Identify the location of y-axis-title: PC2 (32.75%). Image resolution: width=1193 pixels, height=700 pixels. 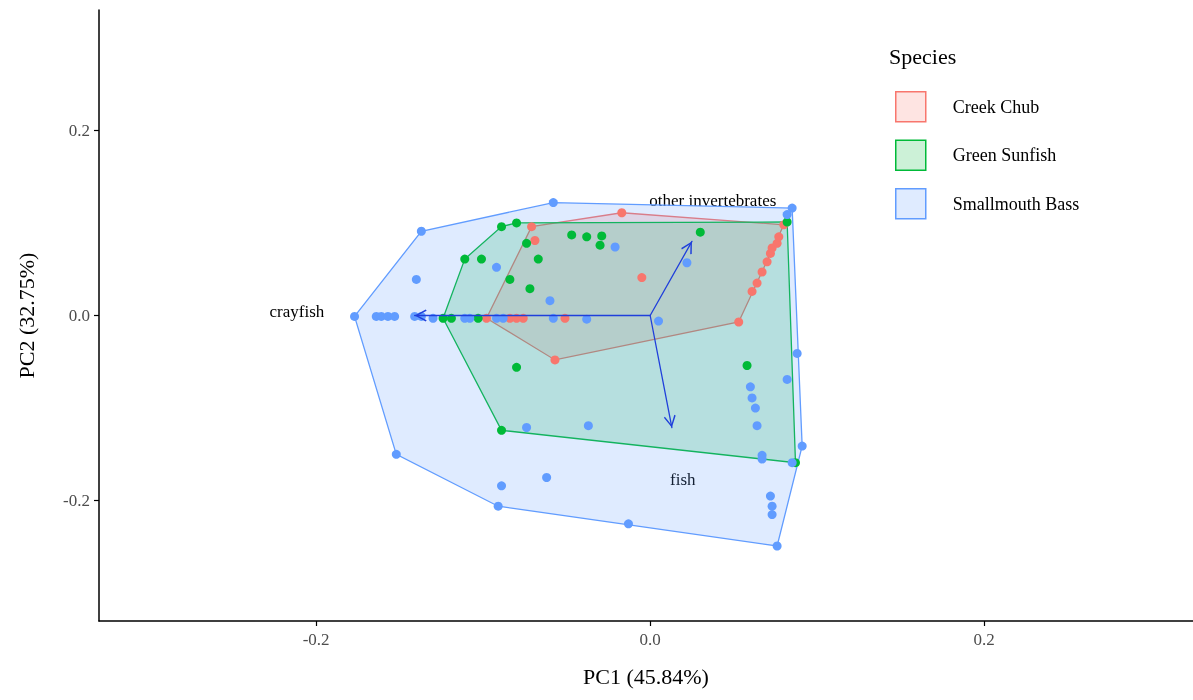
(26, 315).